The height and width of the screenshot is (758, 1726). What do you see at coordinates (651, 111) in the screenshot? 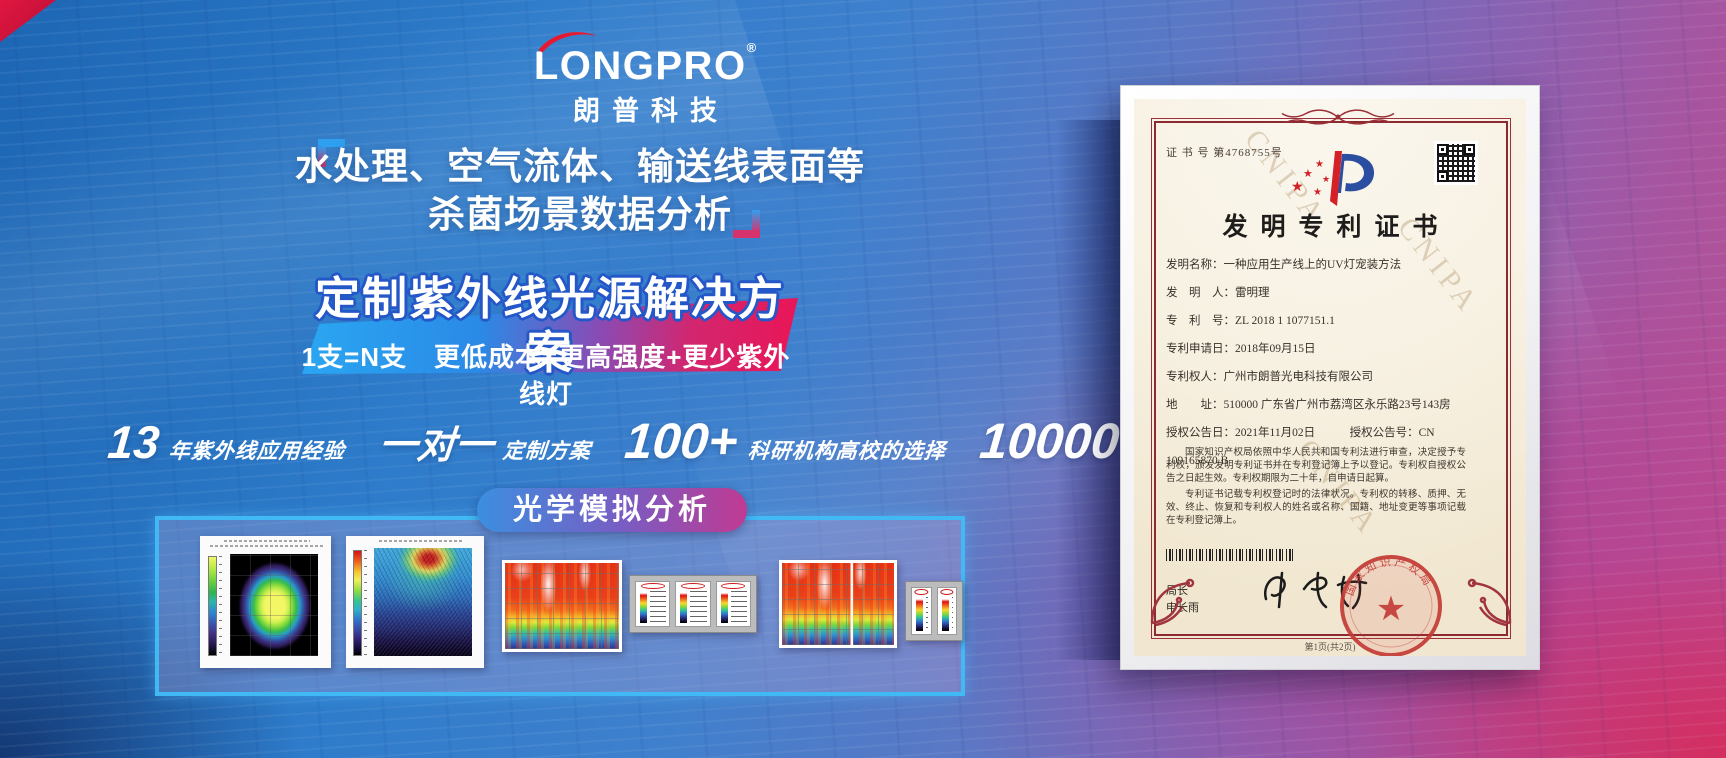
I see `logo-chinese-name: 朗普科技` at bounding box center [651, 111].